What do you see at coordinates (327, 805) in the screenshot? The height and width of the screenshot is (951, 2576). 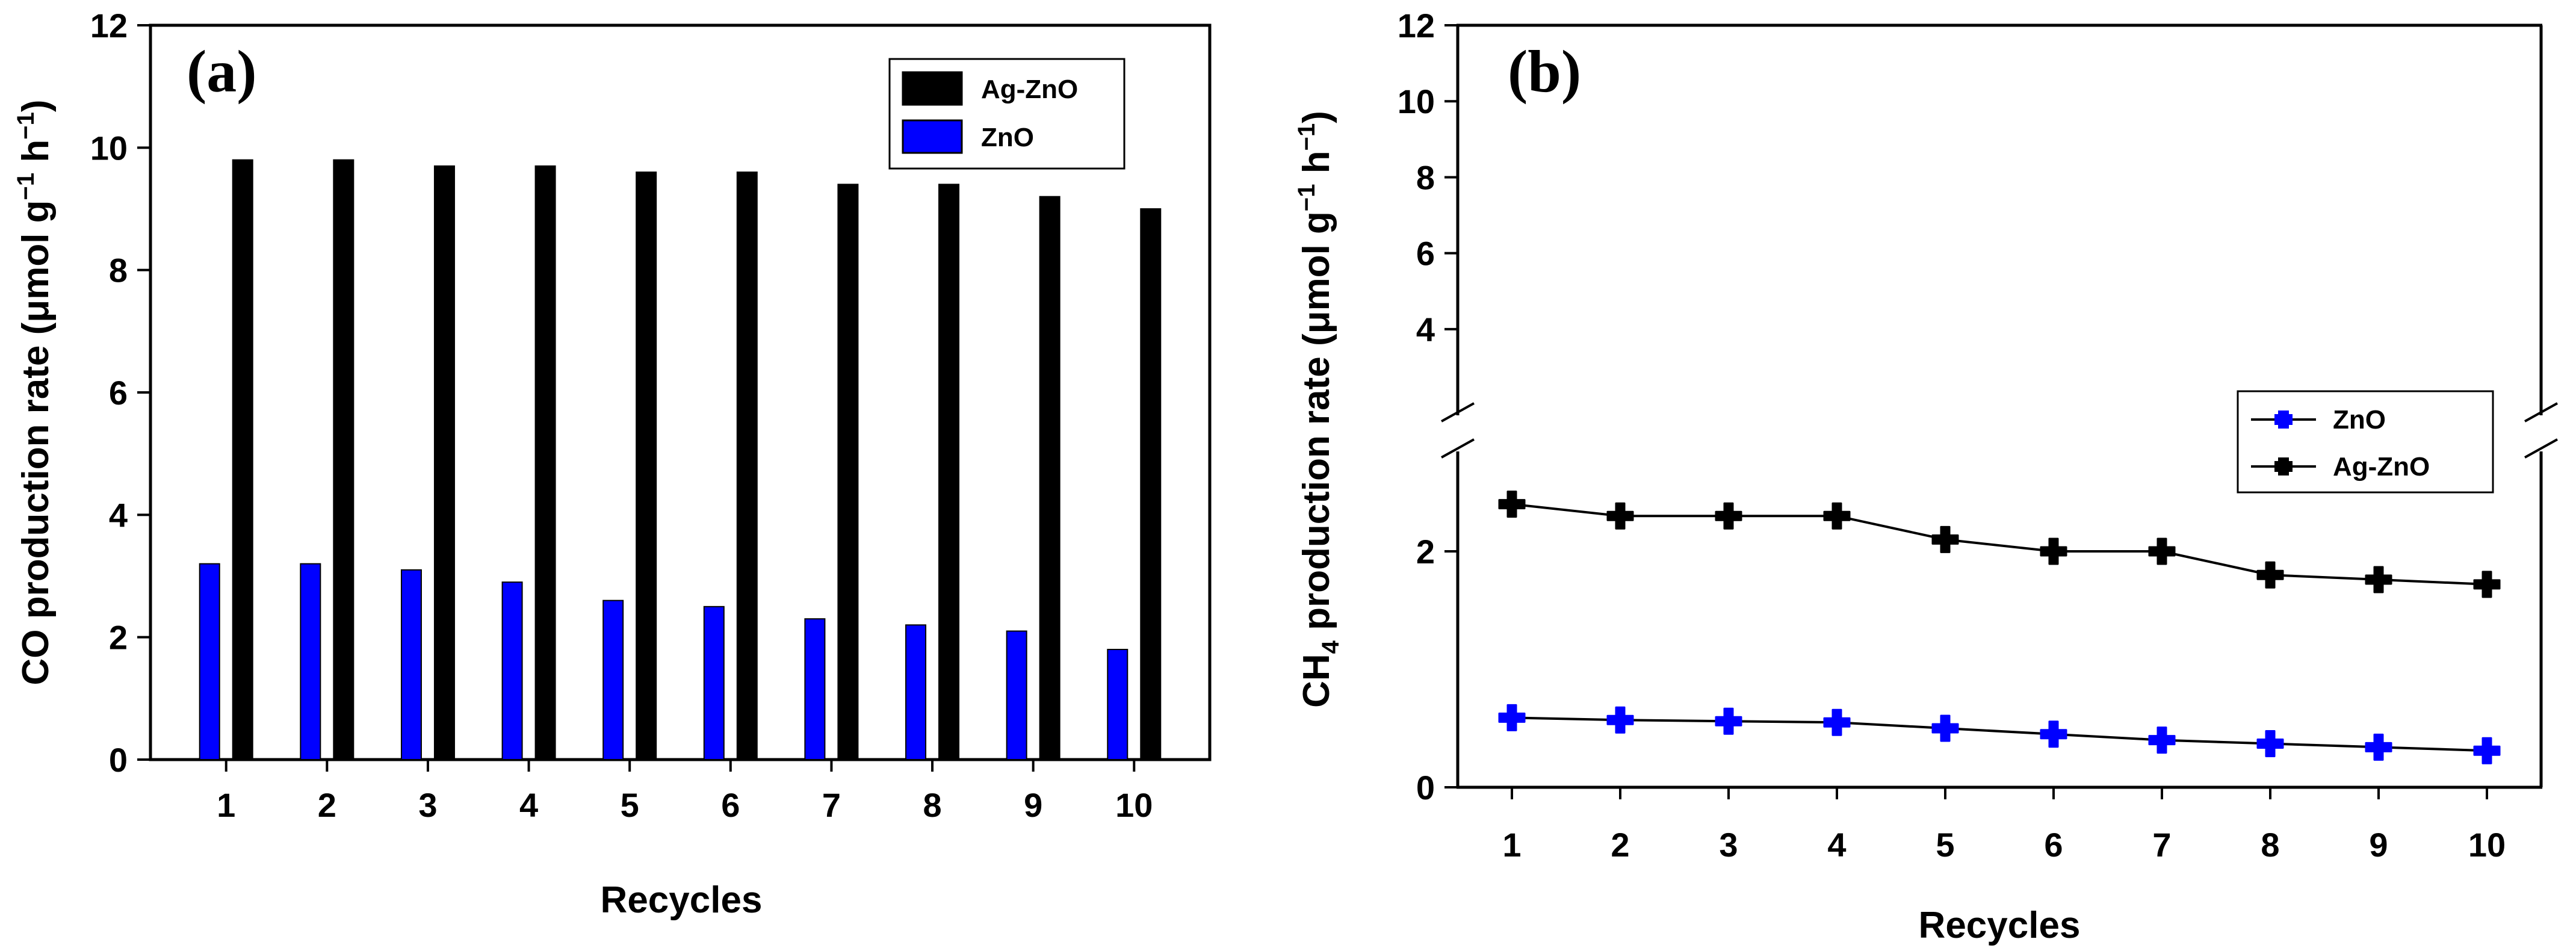 I see `panel-a-x-tick-label: 2` at bounding box center [327, 805].